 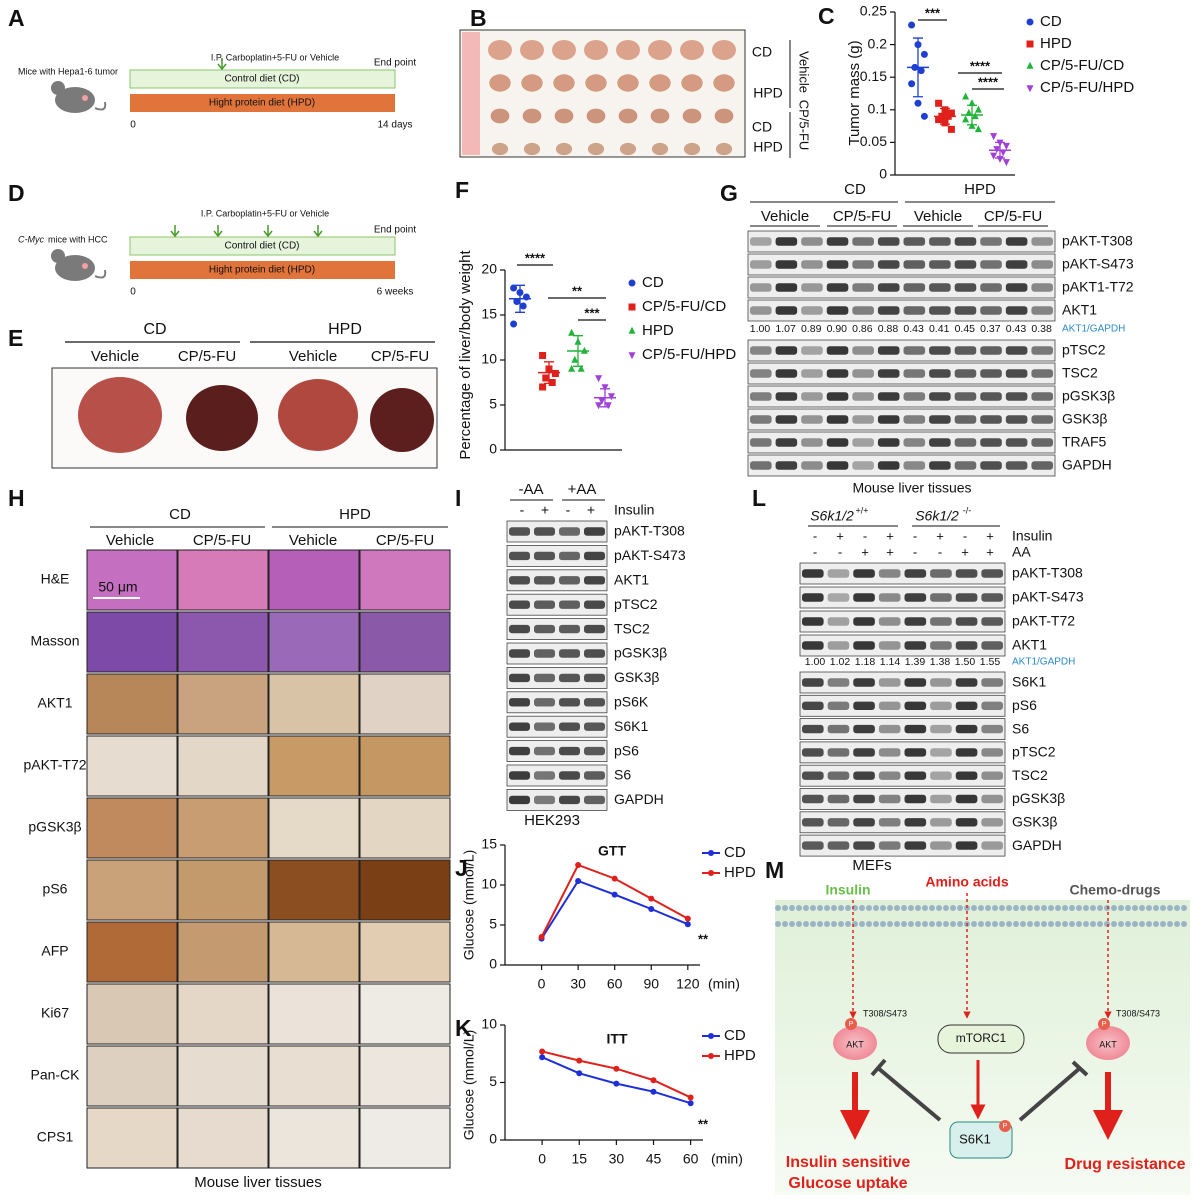 I want to click on panel-letter: B, so click(x=478, y=18).